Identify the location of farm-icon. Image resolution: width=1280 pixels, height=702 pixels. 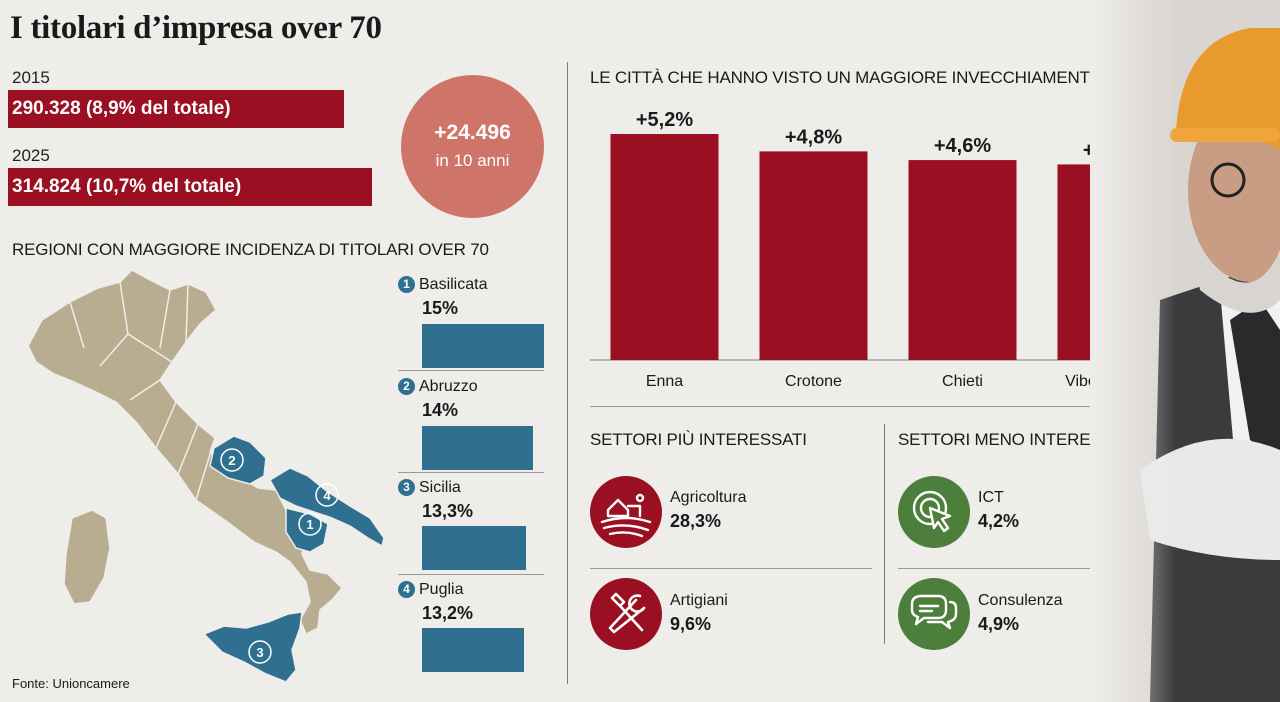
(626, 512).